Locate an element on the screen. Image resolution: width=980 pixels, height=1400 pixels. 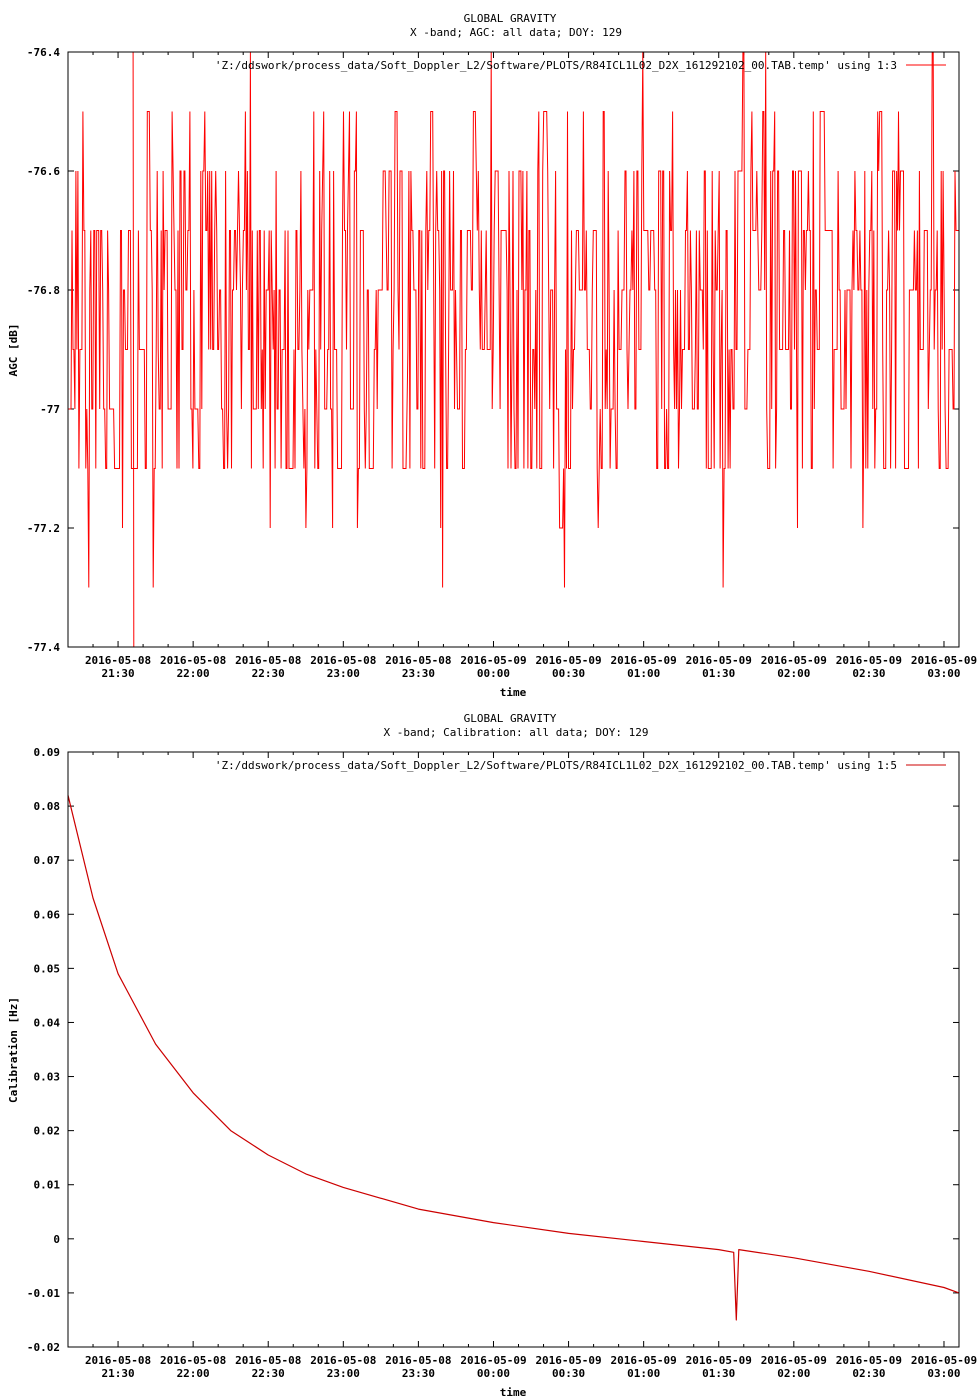
y-tick-label: 0.03 is located at coordinates (47, 1077).